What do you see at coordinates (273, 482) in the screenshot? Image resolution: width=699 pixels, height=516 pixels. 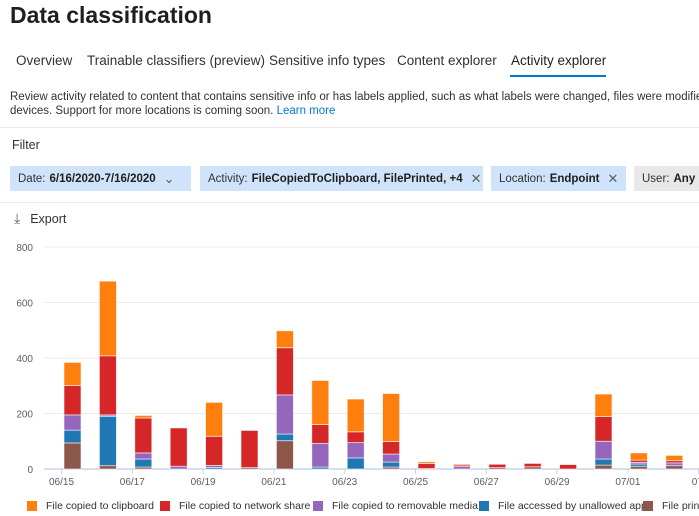 I see `x-tick-label: 06/21` at bounding box center [273, 482].